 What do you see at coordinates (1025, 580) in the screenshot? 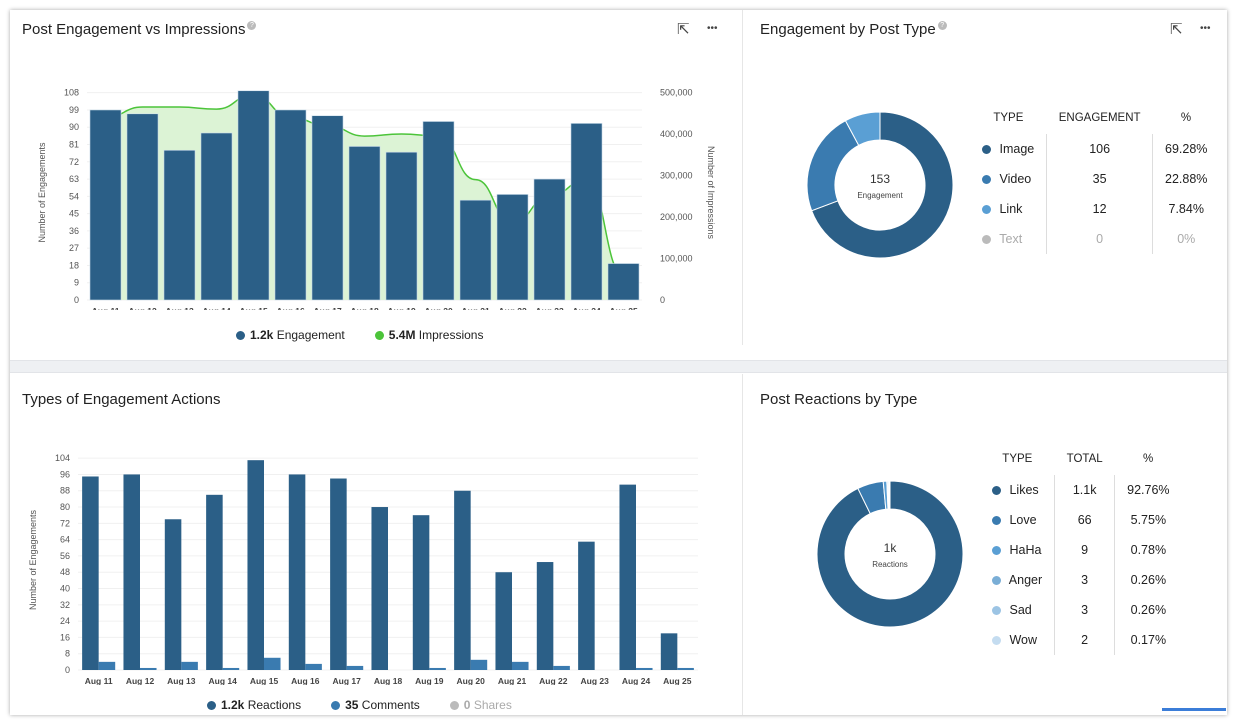
I see `type-label: Anger` at bounding box center [1025, 580].